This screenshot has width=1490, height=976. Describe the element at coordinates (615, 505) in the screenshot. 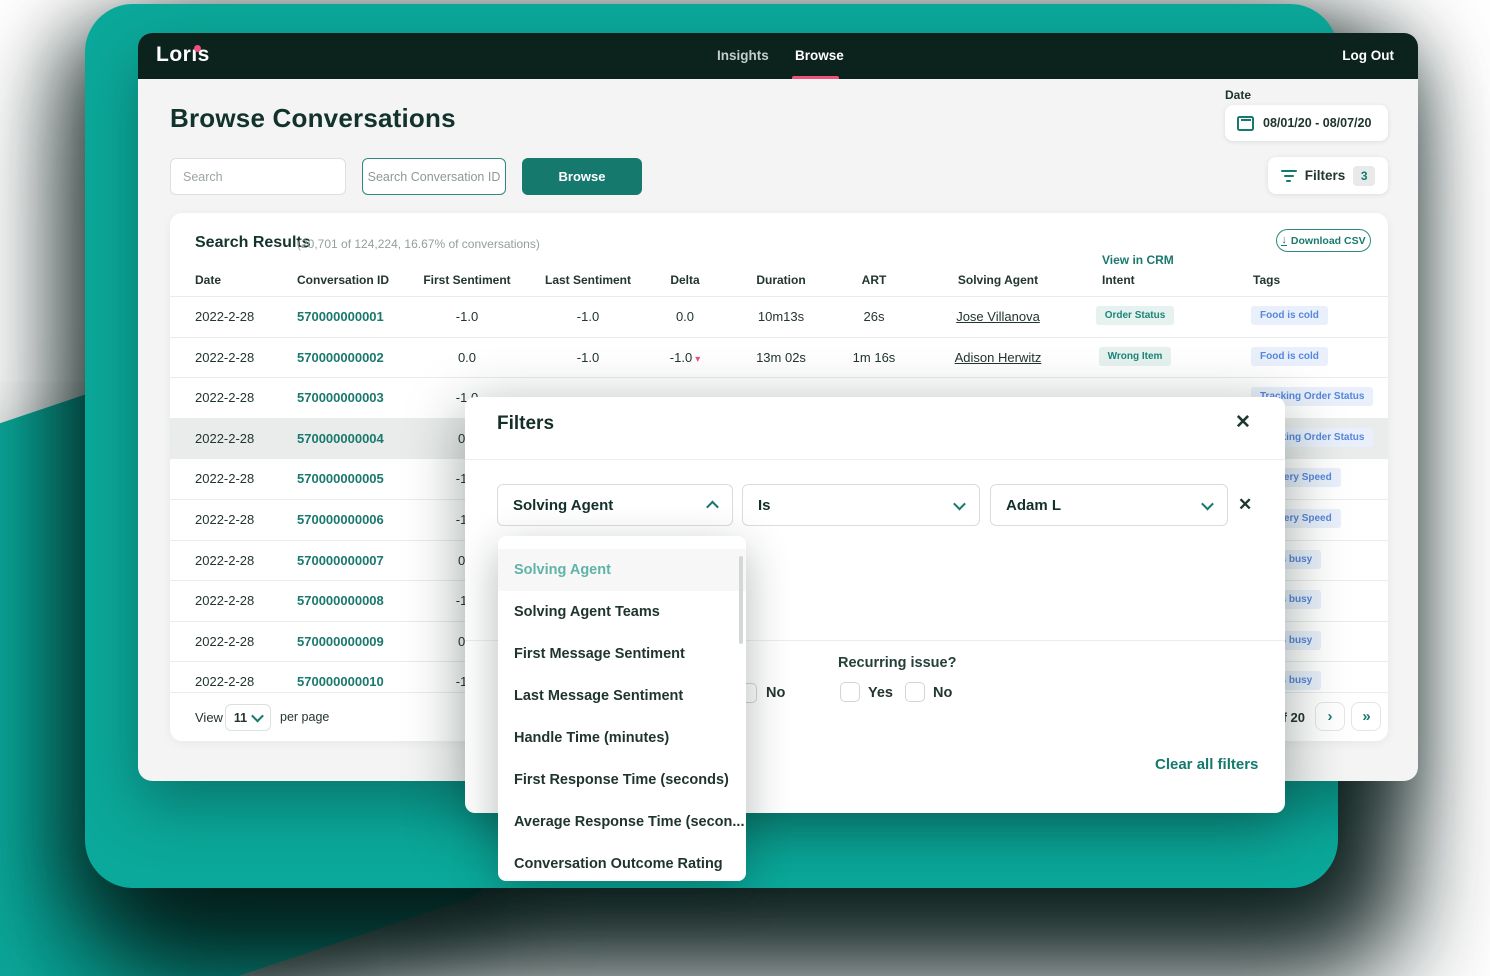

I see `filter-field-select: Solving Agent` at that location.